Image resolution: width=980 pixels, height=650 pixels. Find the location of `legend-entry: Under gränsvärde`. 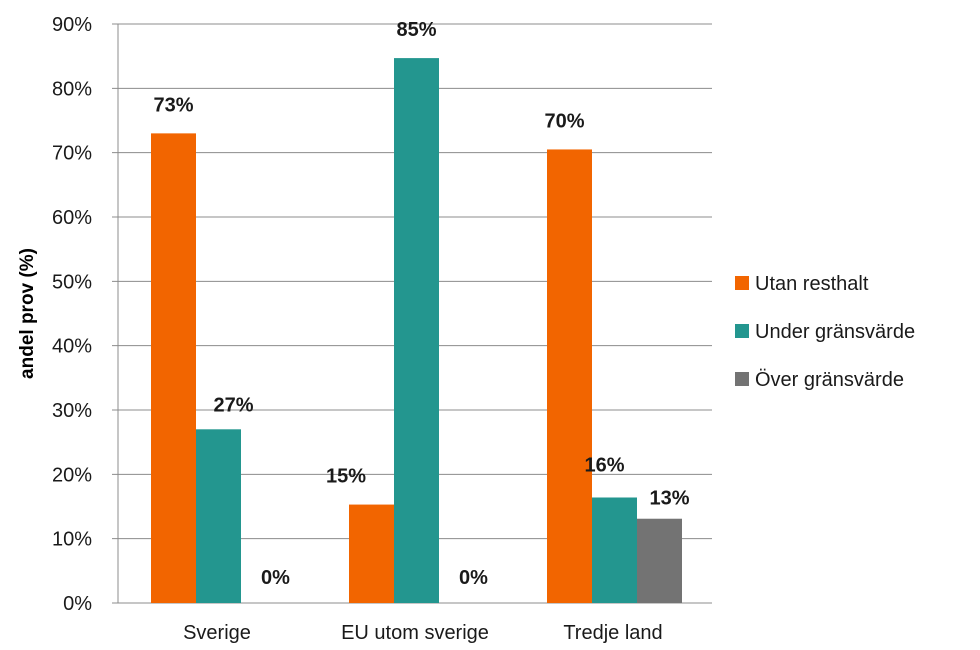

legend-entry: Under gränsvärde is located at coordinates (835, 332).